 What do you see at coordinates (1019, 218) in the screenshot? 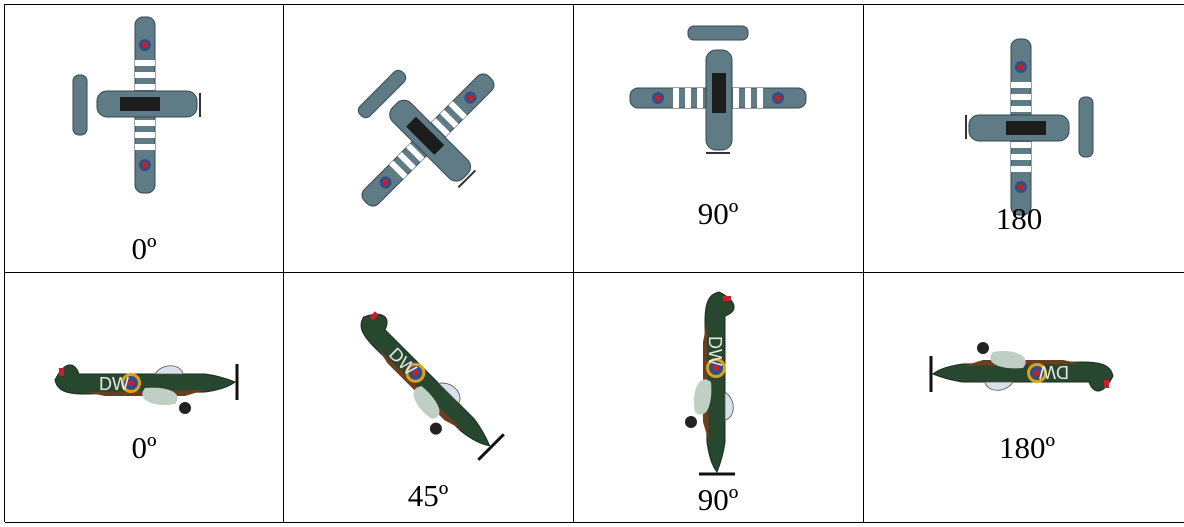
I see `angle-label: 180` at bounding box center [1019, 218].